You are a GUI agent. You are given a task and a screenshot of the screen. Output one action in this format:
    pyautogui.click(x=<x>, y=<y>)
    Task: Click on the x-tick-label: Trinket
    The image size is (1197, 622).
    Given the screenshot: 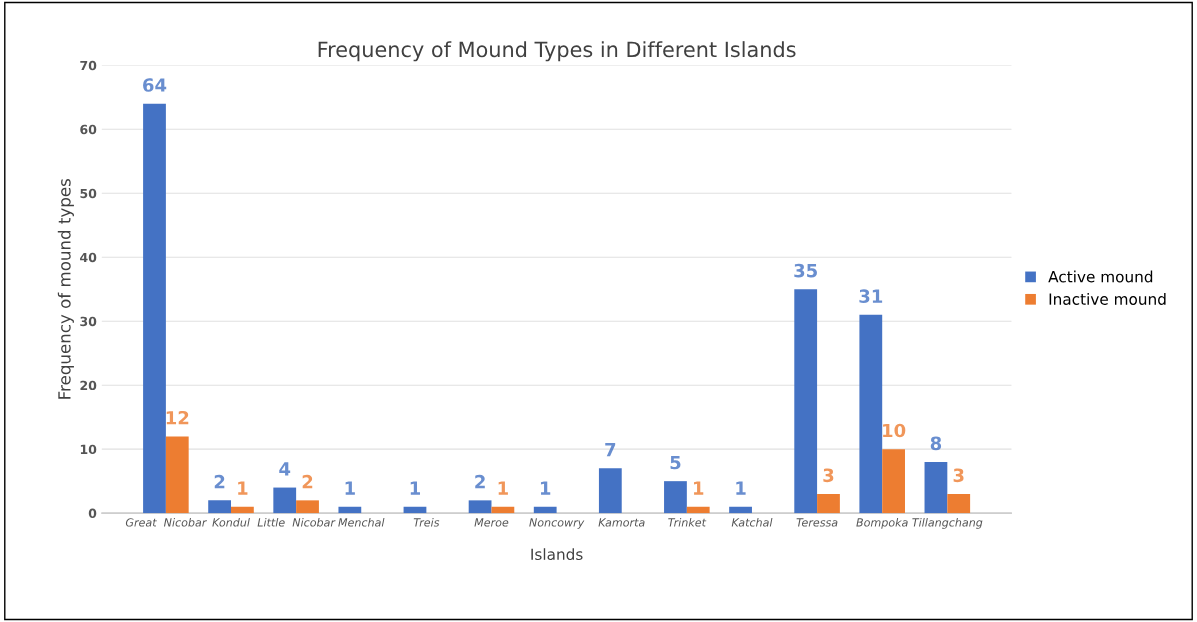 What is the action you would take?
    pyautogui.click(x=687, y=522)
    